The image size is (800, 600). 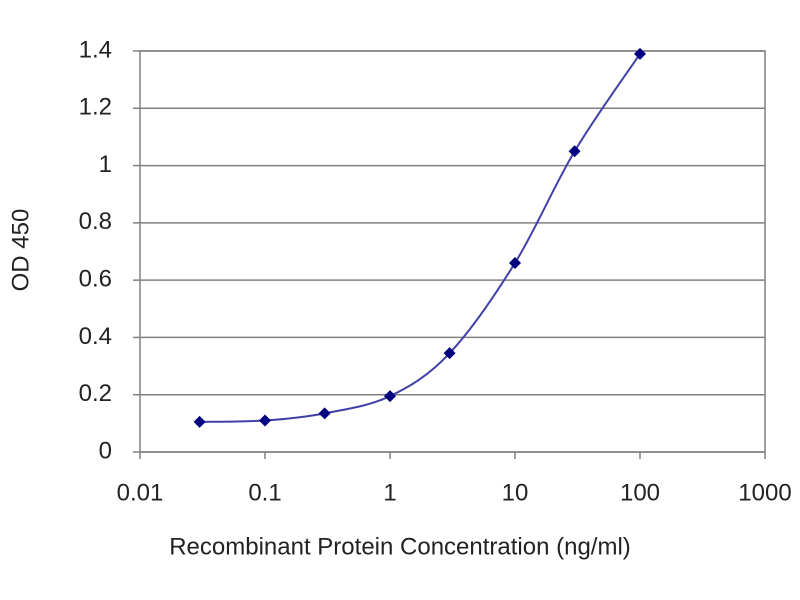 What do you see at coordinates (95, 49) in the screenshot?
I see `y-tick-label: 1.4` at bounding box center [95, 49].